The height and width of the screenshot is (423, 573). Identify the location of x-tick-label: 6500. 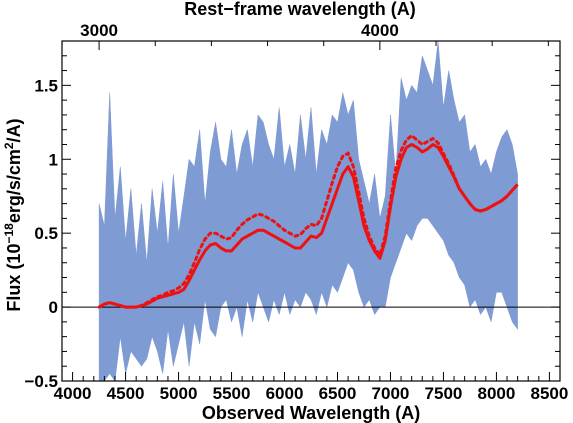
(338, 393).